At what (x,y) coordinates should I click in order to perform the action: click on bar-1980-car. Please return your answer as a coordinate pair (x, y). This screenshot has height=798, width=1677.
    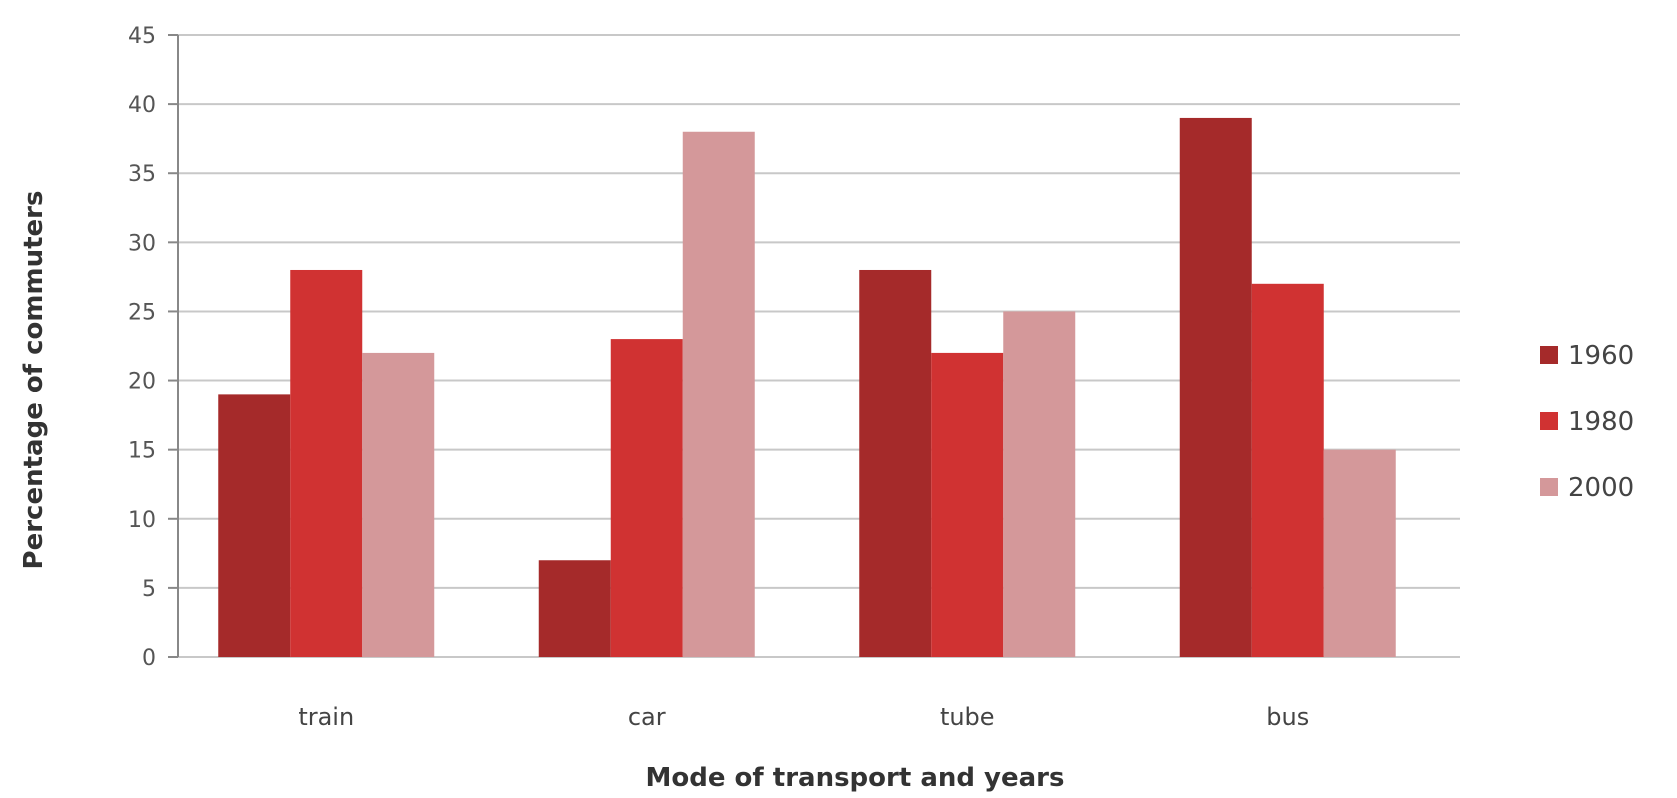
    Looking at the image, I should click on (646, 498).